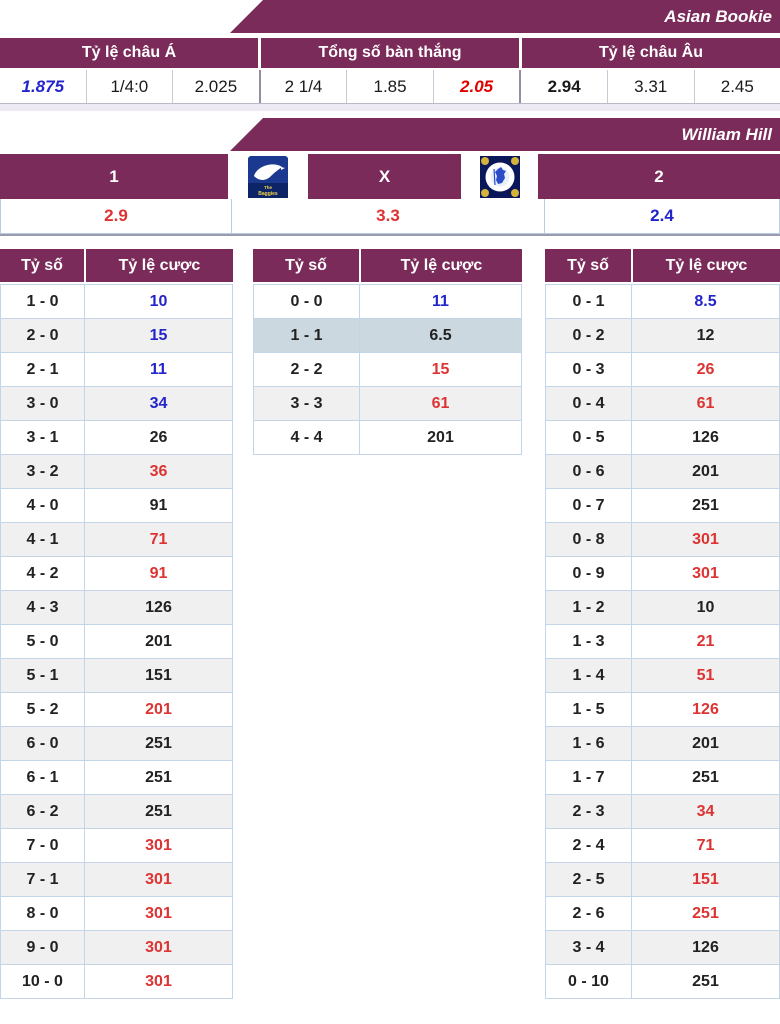 The width and height of the screenshot is (780, 1024). What do you see at coordinates (706, 265) in the screenshot?
I see `odds-column-header: Tỷ lệ cược` at bounding box center [706, 265].